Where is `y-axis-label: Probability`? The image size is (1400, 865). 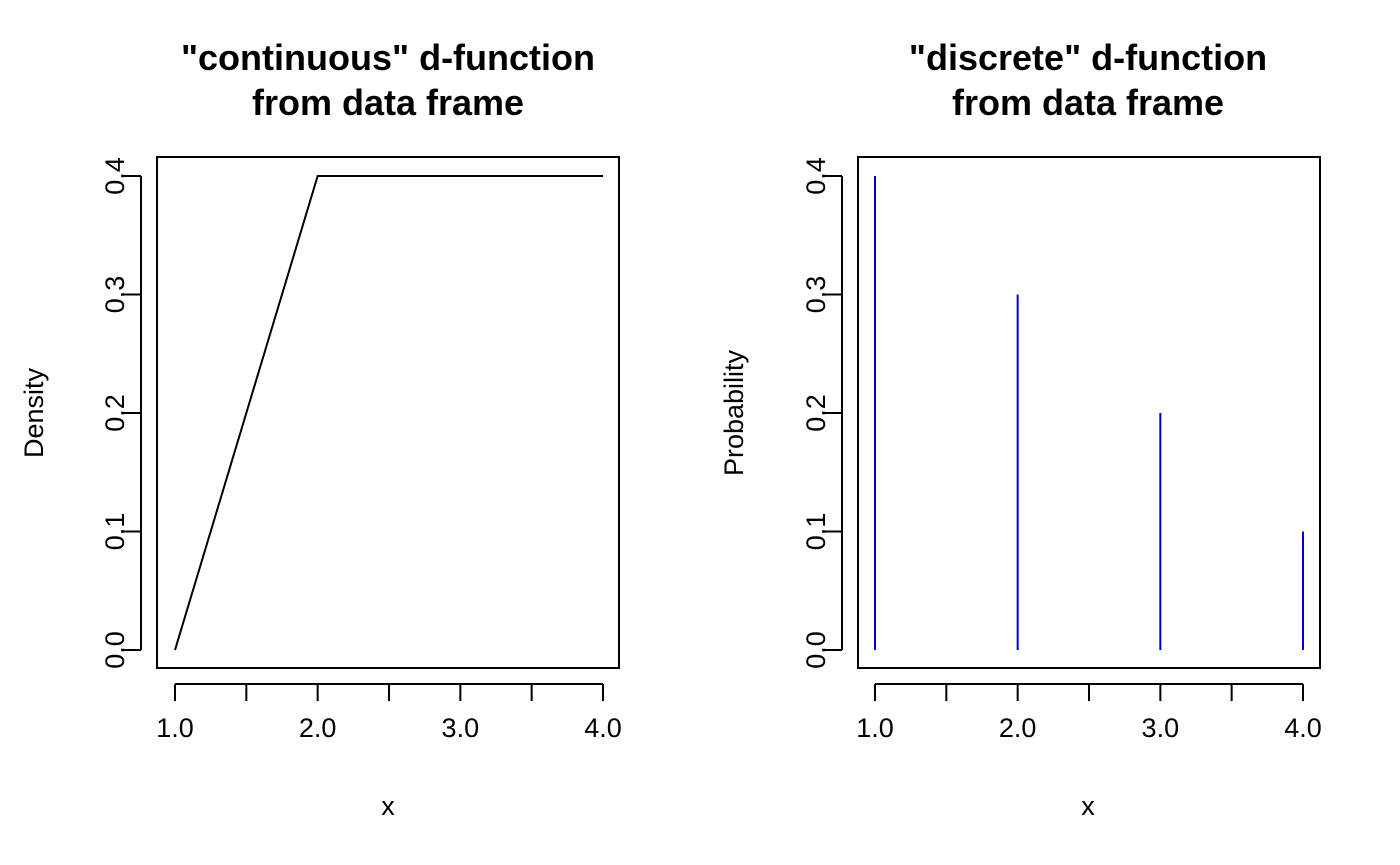 y-axis-label: Probability is located at coordinates (734, 412).